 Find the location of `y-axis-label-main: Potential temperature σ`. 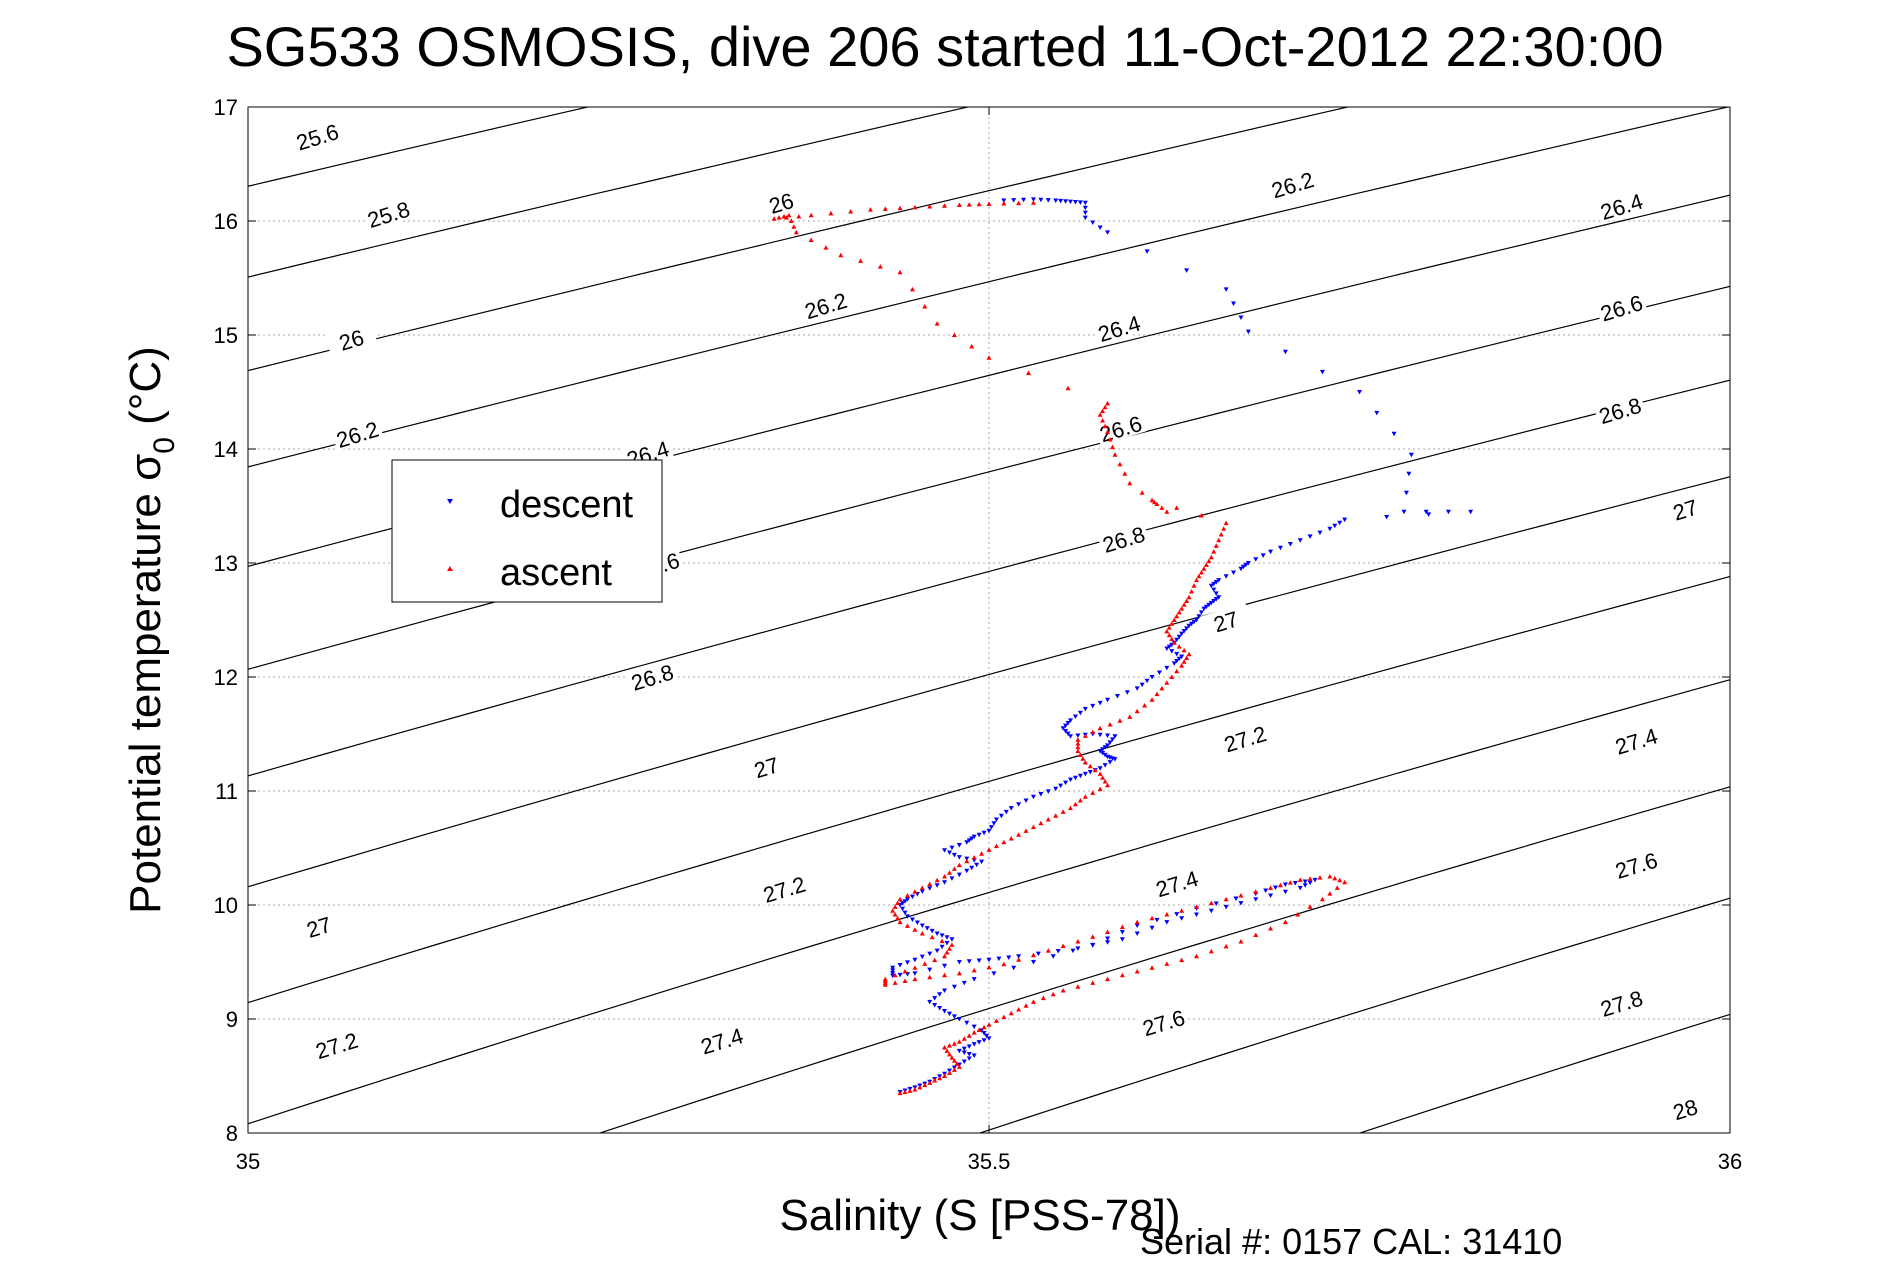

y-axis-label-main: Potential temperature σ is located at coordinates (145, 684).